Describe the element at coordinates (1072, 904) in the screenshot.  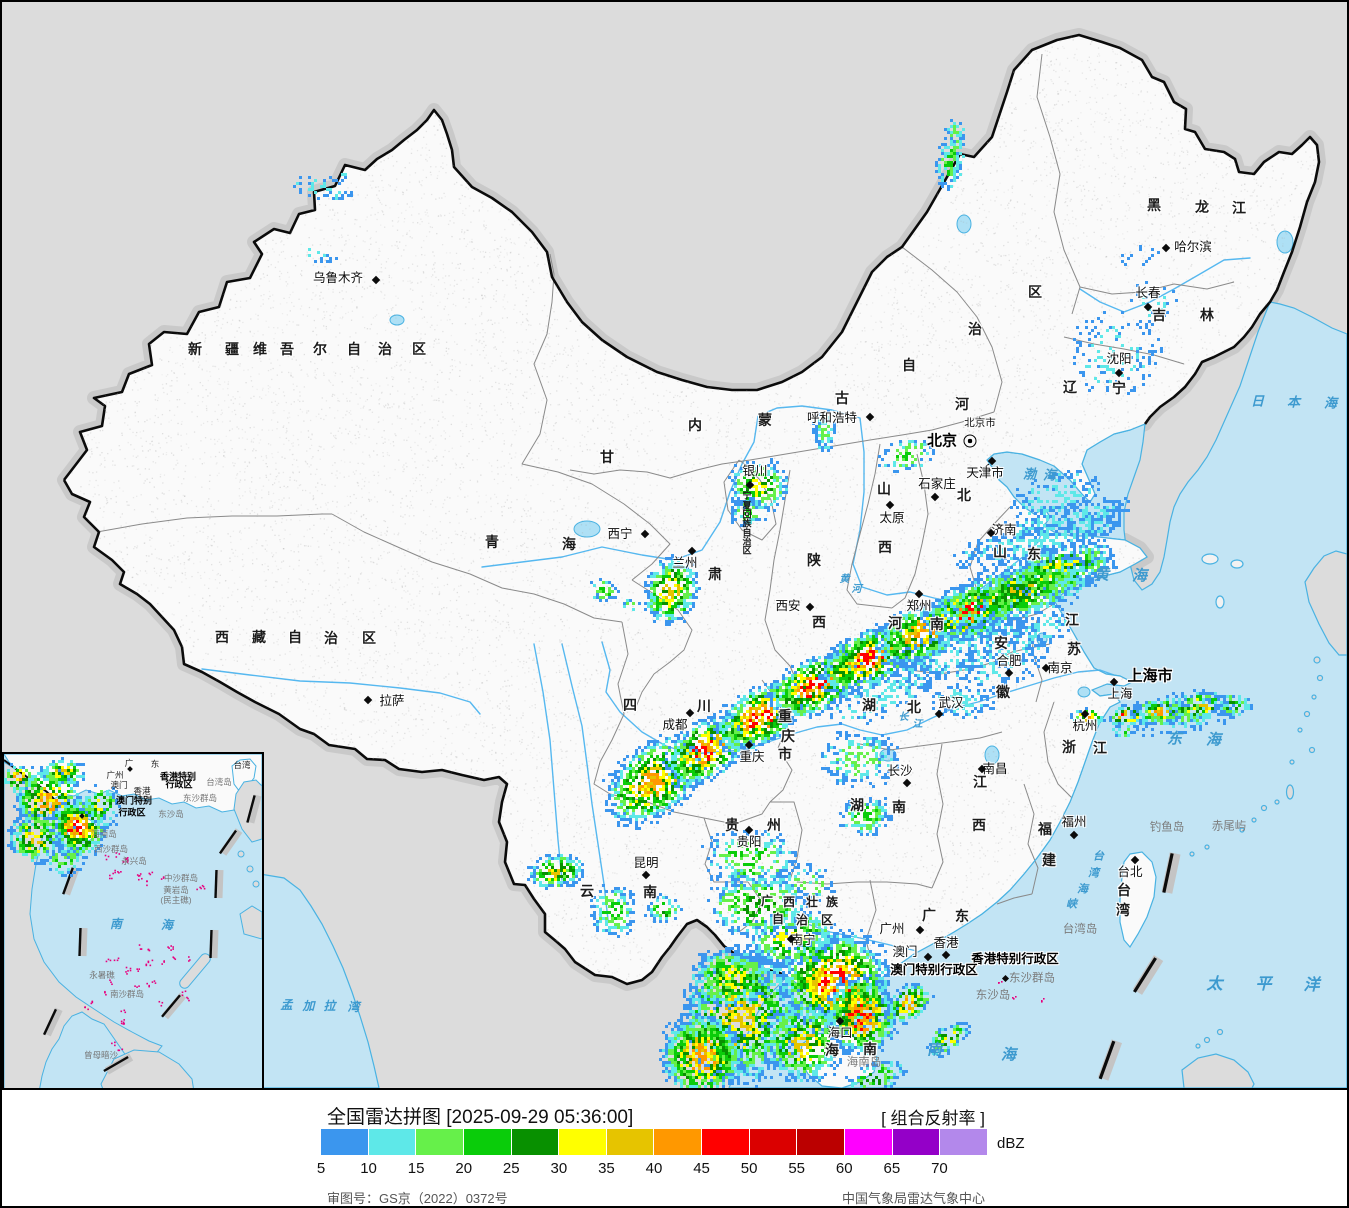
I see `sea-label: 峡` at that location.